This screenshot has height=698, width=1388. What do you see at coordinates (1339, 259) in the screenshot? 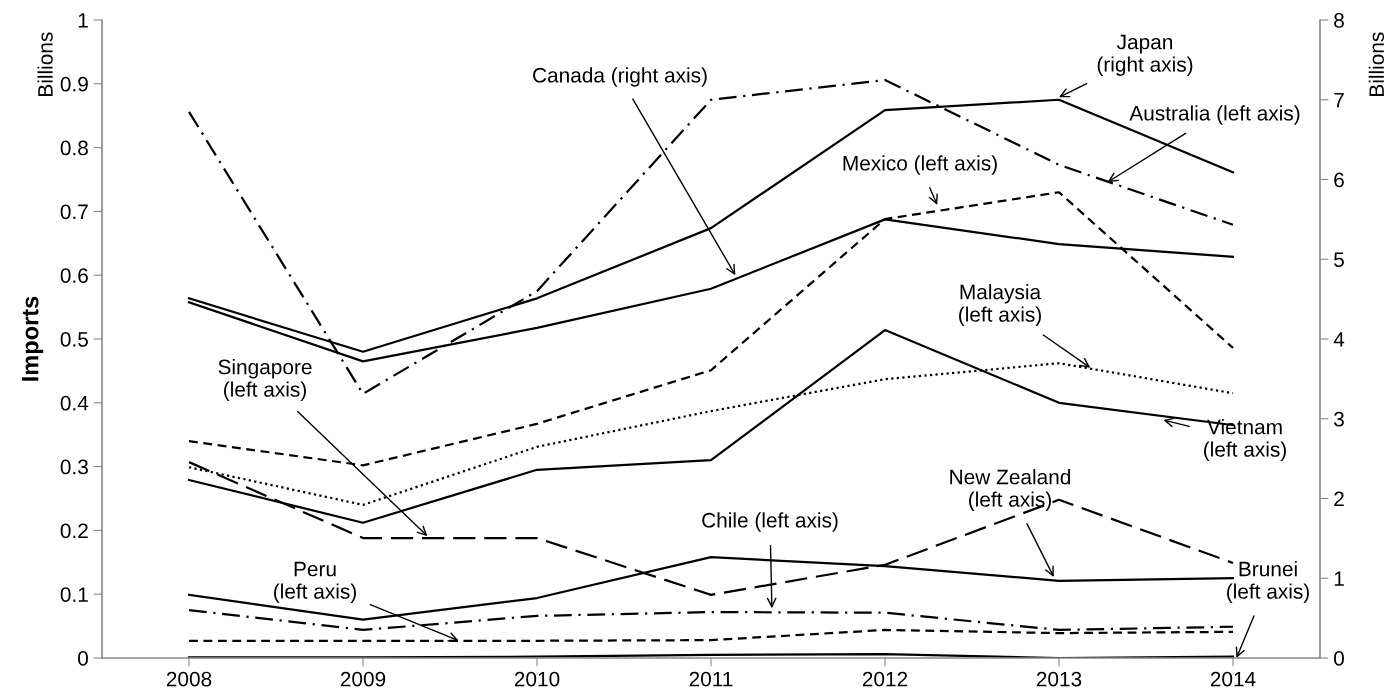
I see `y2-tick-label: 5` at bounding box center [1339, 259].